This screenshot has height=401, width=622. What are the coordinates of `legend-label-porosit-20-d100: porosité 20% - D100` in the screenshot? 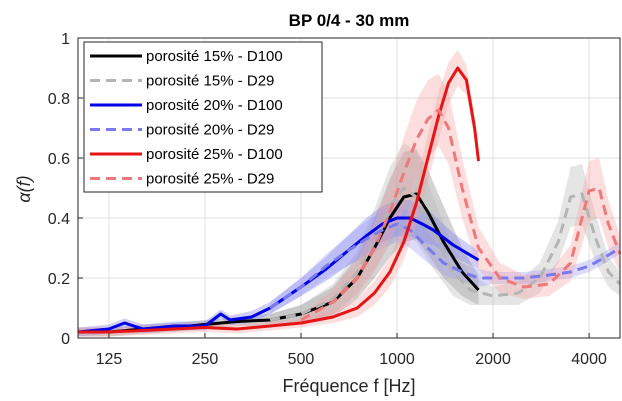 It's located at (214, 105).